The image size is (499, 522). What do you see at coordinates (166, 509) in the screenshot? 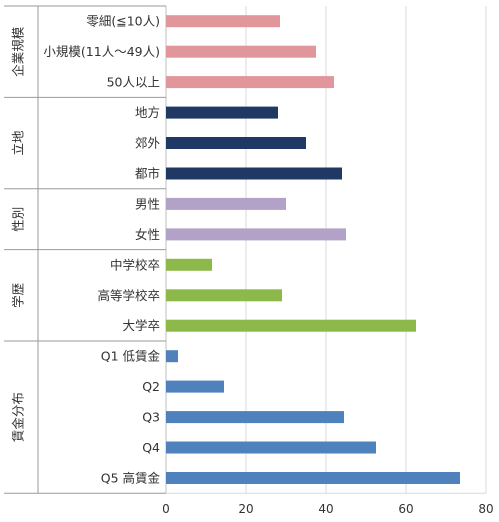
I see `x-tick-label: 0` at bounding box center [166, 509].